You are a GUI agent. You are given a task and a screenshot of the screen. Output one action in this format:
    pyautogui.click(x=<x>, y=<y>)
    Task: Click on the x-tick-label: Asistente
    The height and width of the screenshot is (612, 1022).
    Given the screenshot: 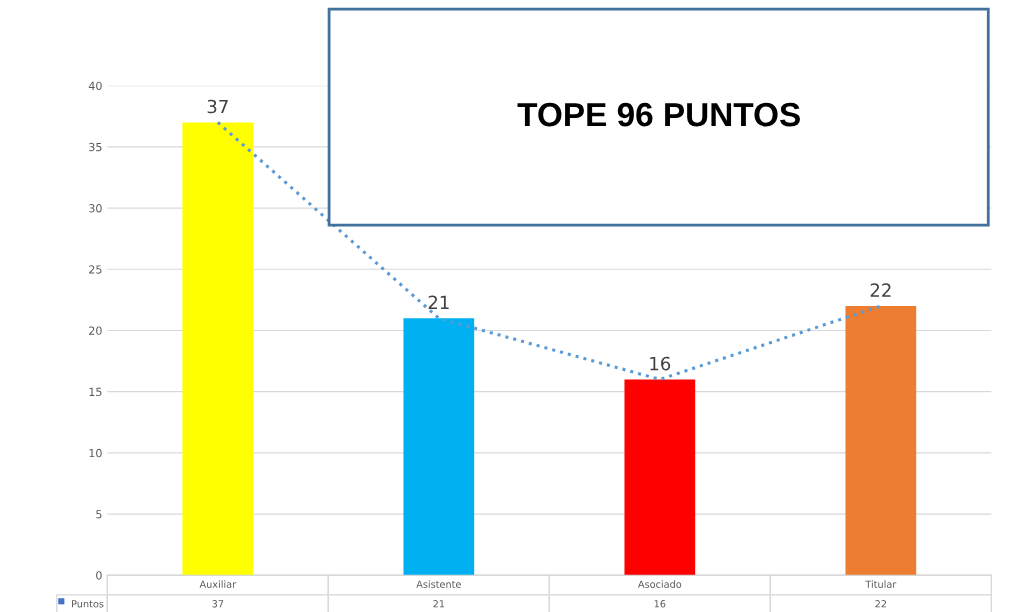 What is the action you would take?
    pyautogui.click(x=438, y=584)
    